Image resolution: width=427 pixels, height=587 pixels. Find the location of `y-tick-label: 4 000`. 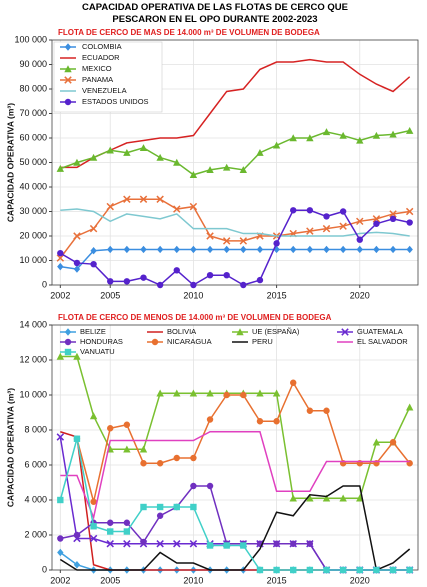

y-tick-label: 4 000 is located at coordinates (35, 499).